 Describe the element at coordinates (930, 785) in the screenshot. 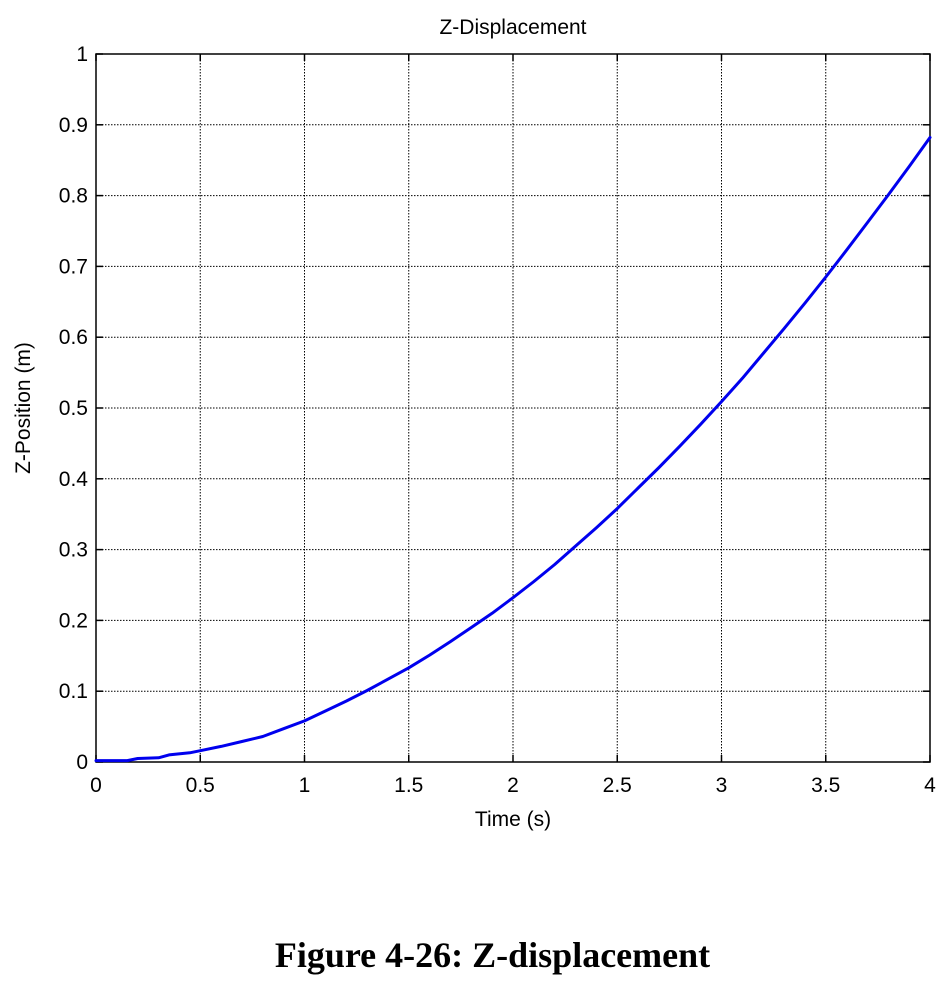

I see `x-tick-label: 4` at that location.